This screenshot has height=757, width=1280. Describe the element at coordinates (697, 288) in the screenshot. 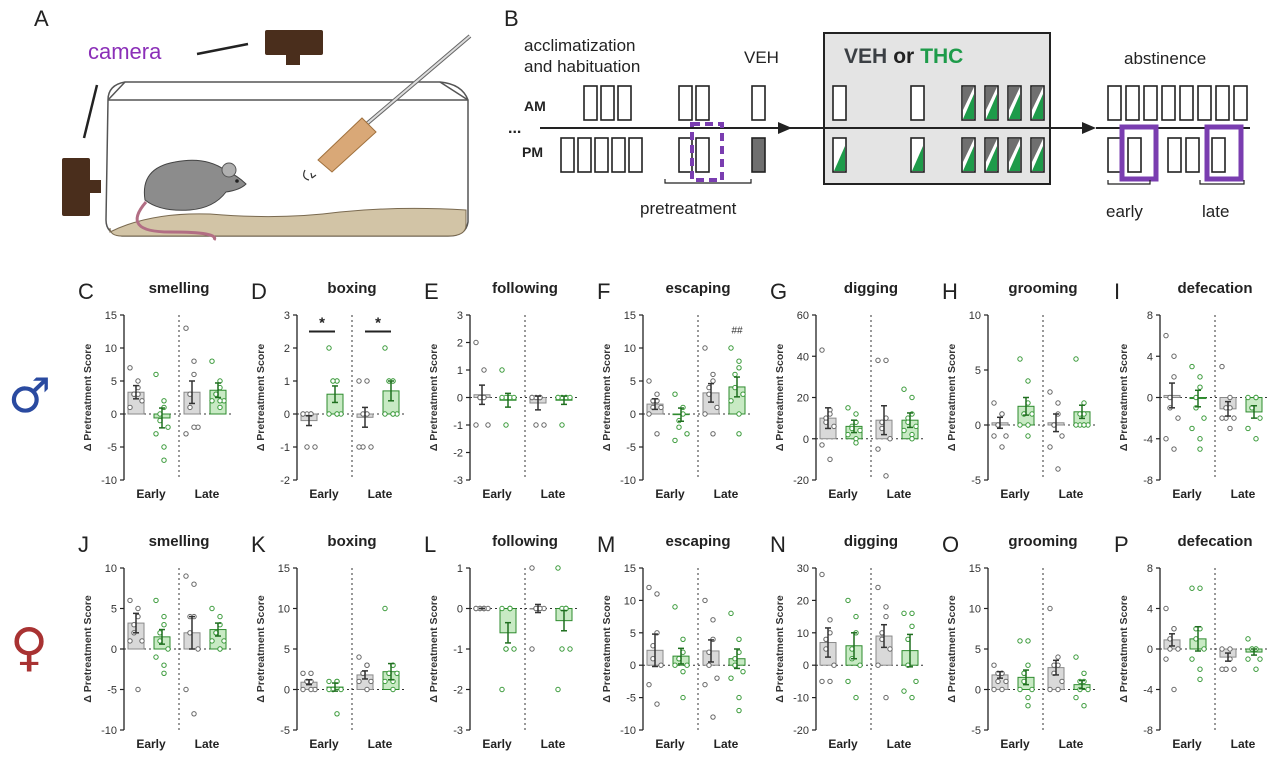

I see `chart-title: escaping` at that location.